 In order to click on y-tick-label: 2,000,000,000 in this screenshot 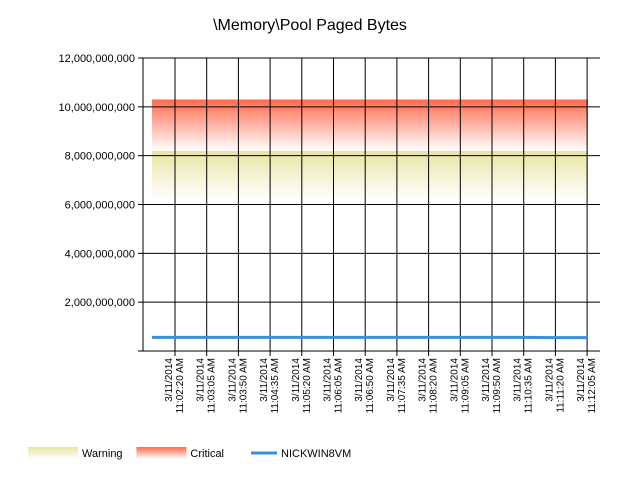, I will do `click(100, 303)`.